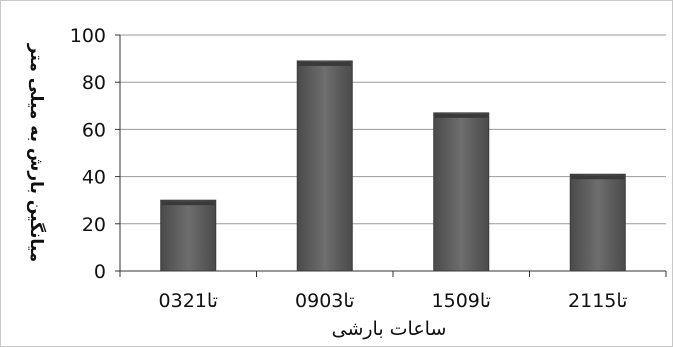 The width and height of the screenshot is (673, 347). Describe the element at coordinates (94, 130) in the screenshot. I see `y-tick-label: 60` at that location.